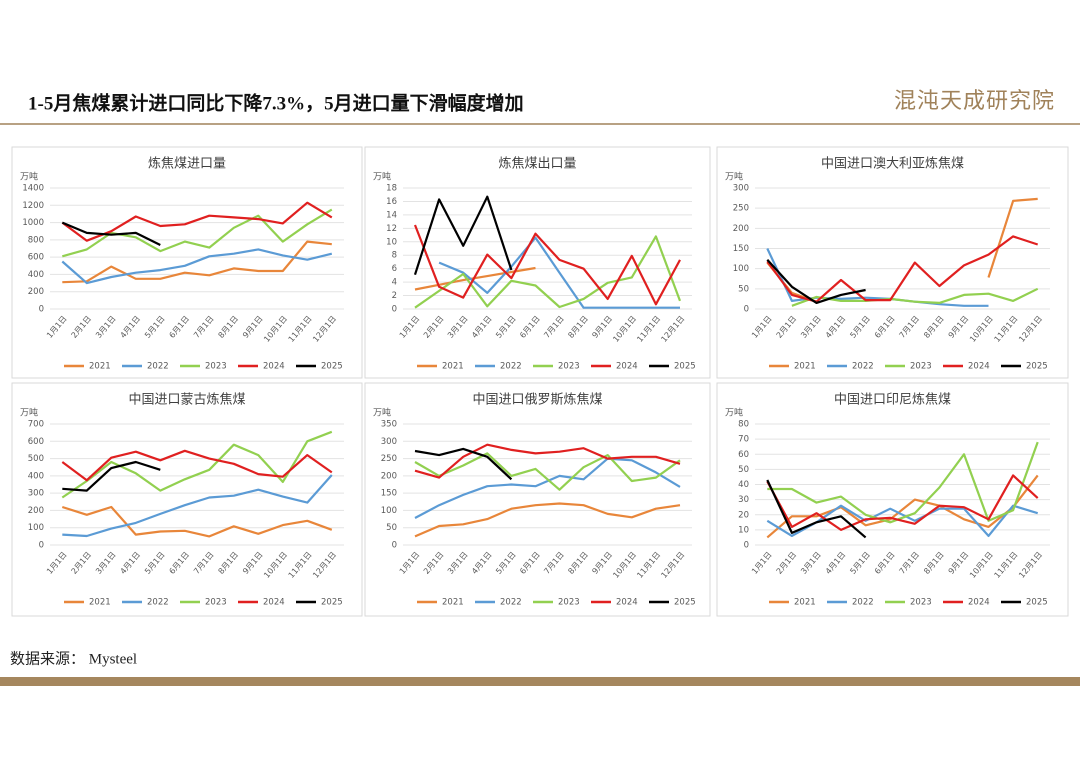 The width and height of the screenshot is (1080, 768). What do you see at coordinates (391, 229) in the screenshot?
I see `y-tick-label: 12` at bounding box center [391, 229].